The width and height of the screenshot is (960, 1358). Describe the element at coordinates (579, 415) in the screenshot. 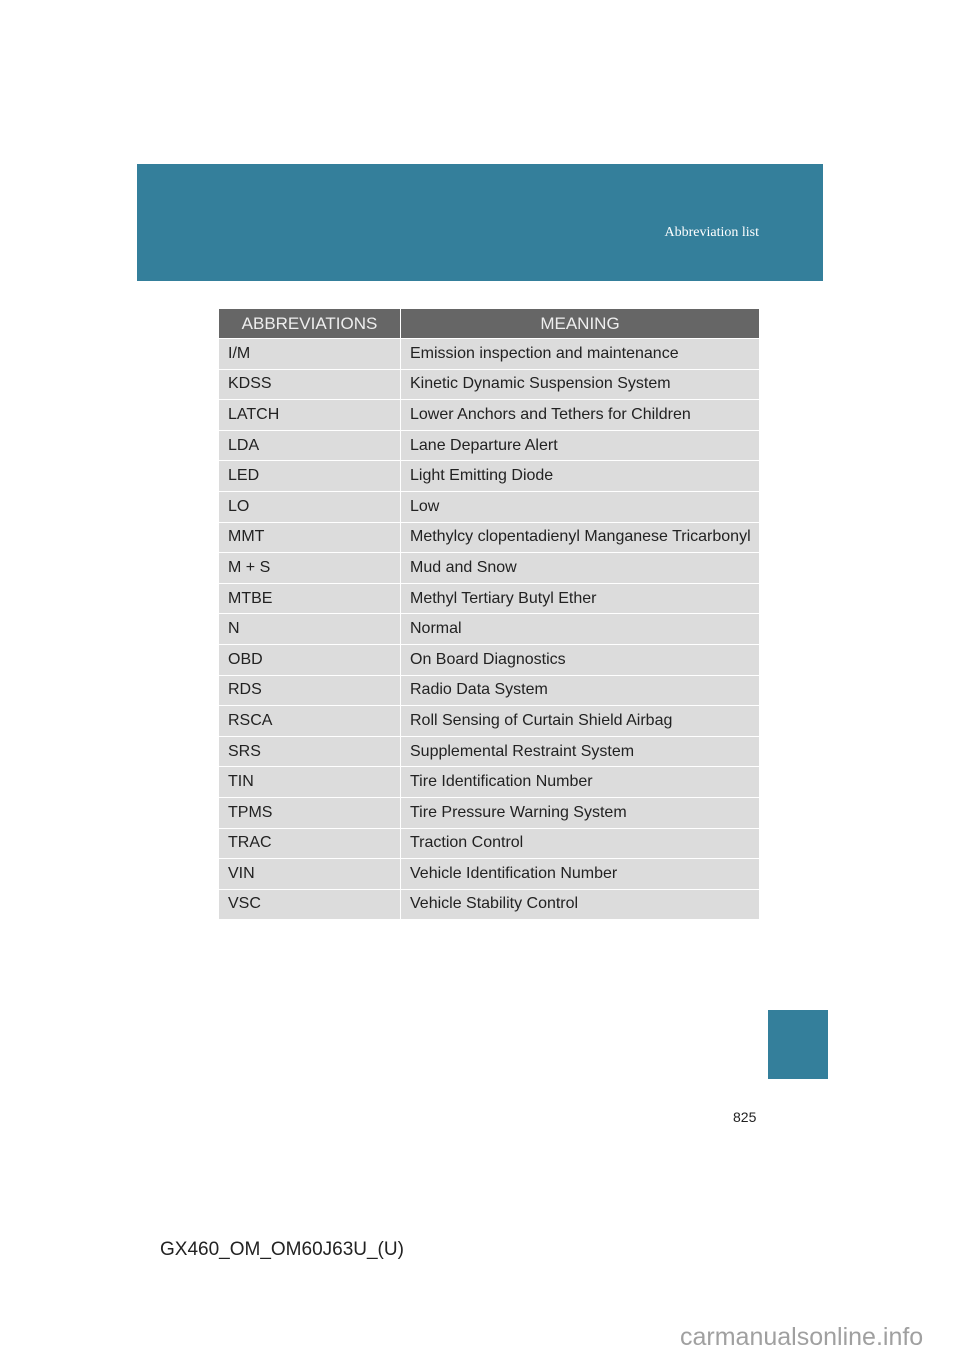

I see `meaning-cell: Lower Anchors and Tethers for Children` at that location.